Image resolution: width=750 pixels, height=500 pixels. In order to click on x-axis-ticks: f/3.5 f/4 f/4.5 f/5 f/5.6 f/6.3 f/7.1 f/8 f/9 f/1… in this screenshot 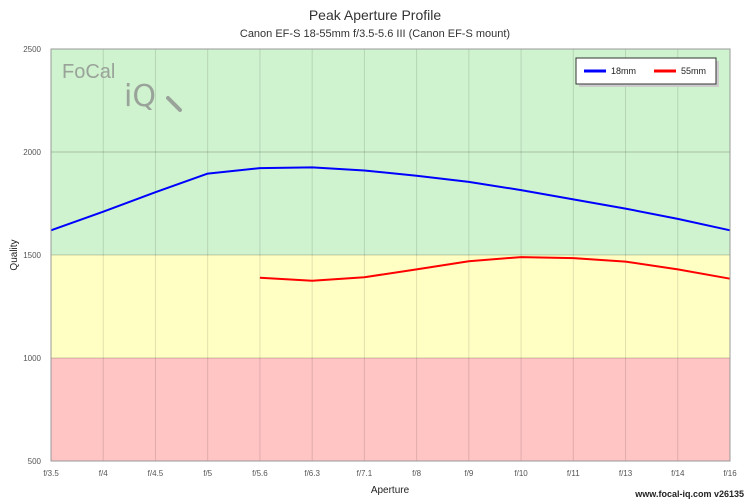, I will do `click(390, 473)`.